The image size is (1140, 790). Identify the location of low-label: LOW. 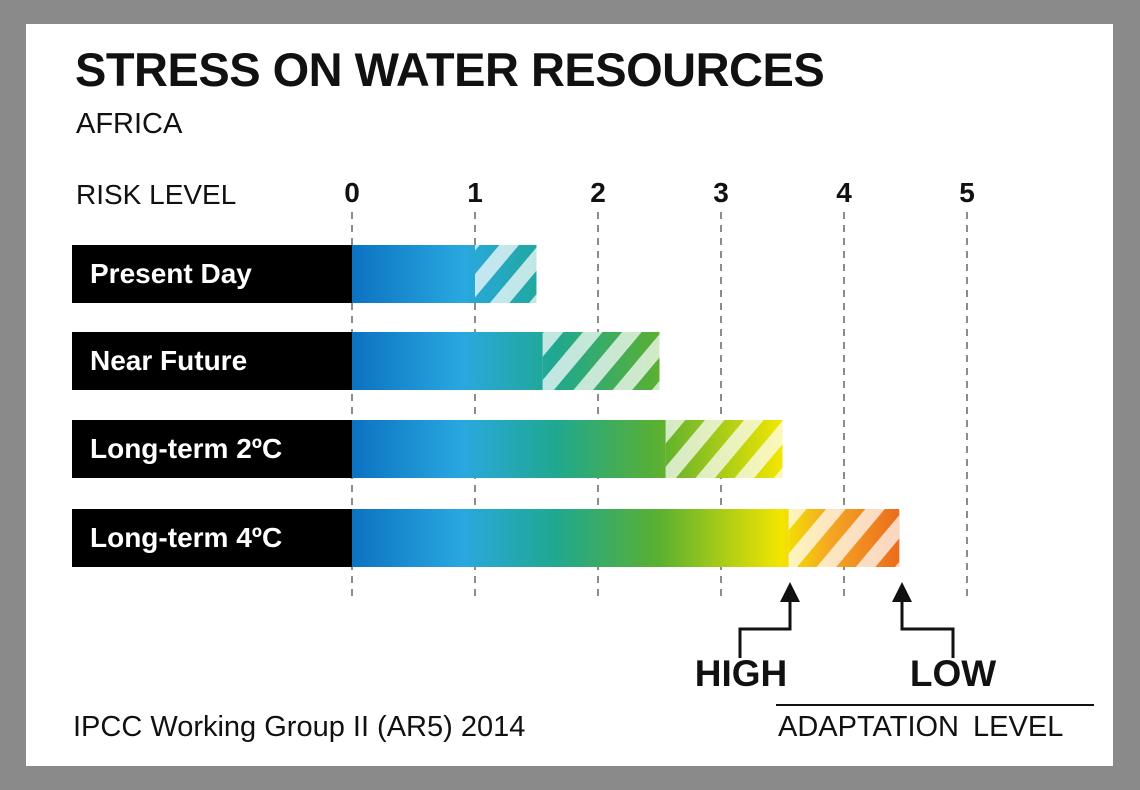
(953, 673).